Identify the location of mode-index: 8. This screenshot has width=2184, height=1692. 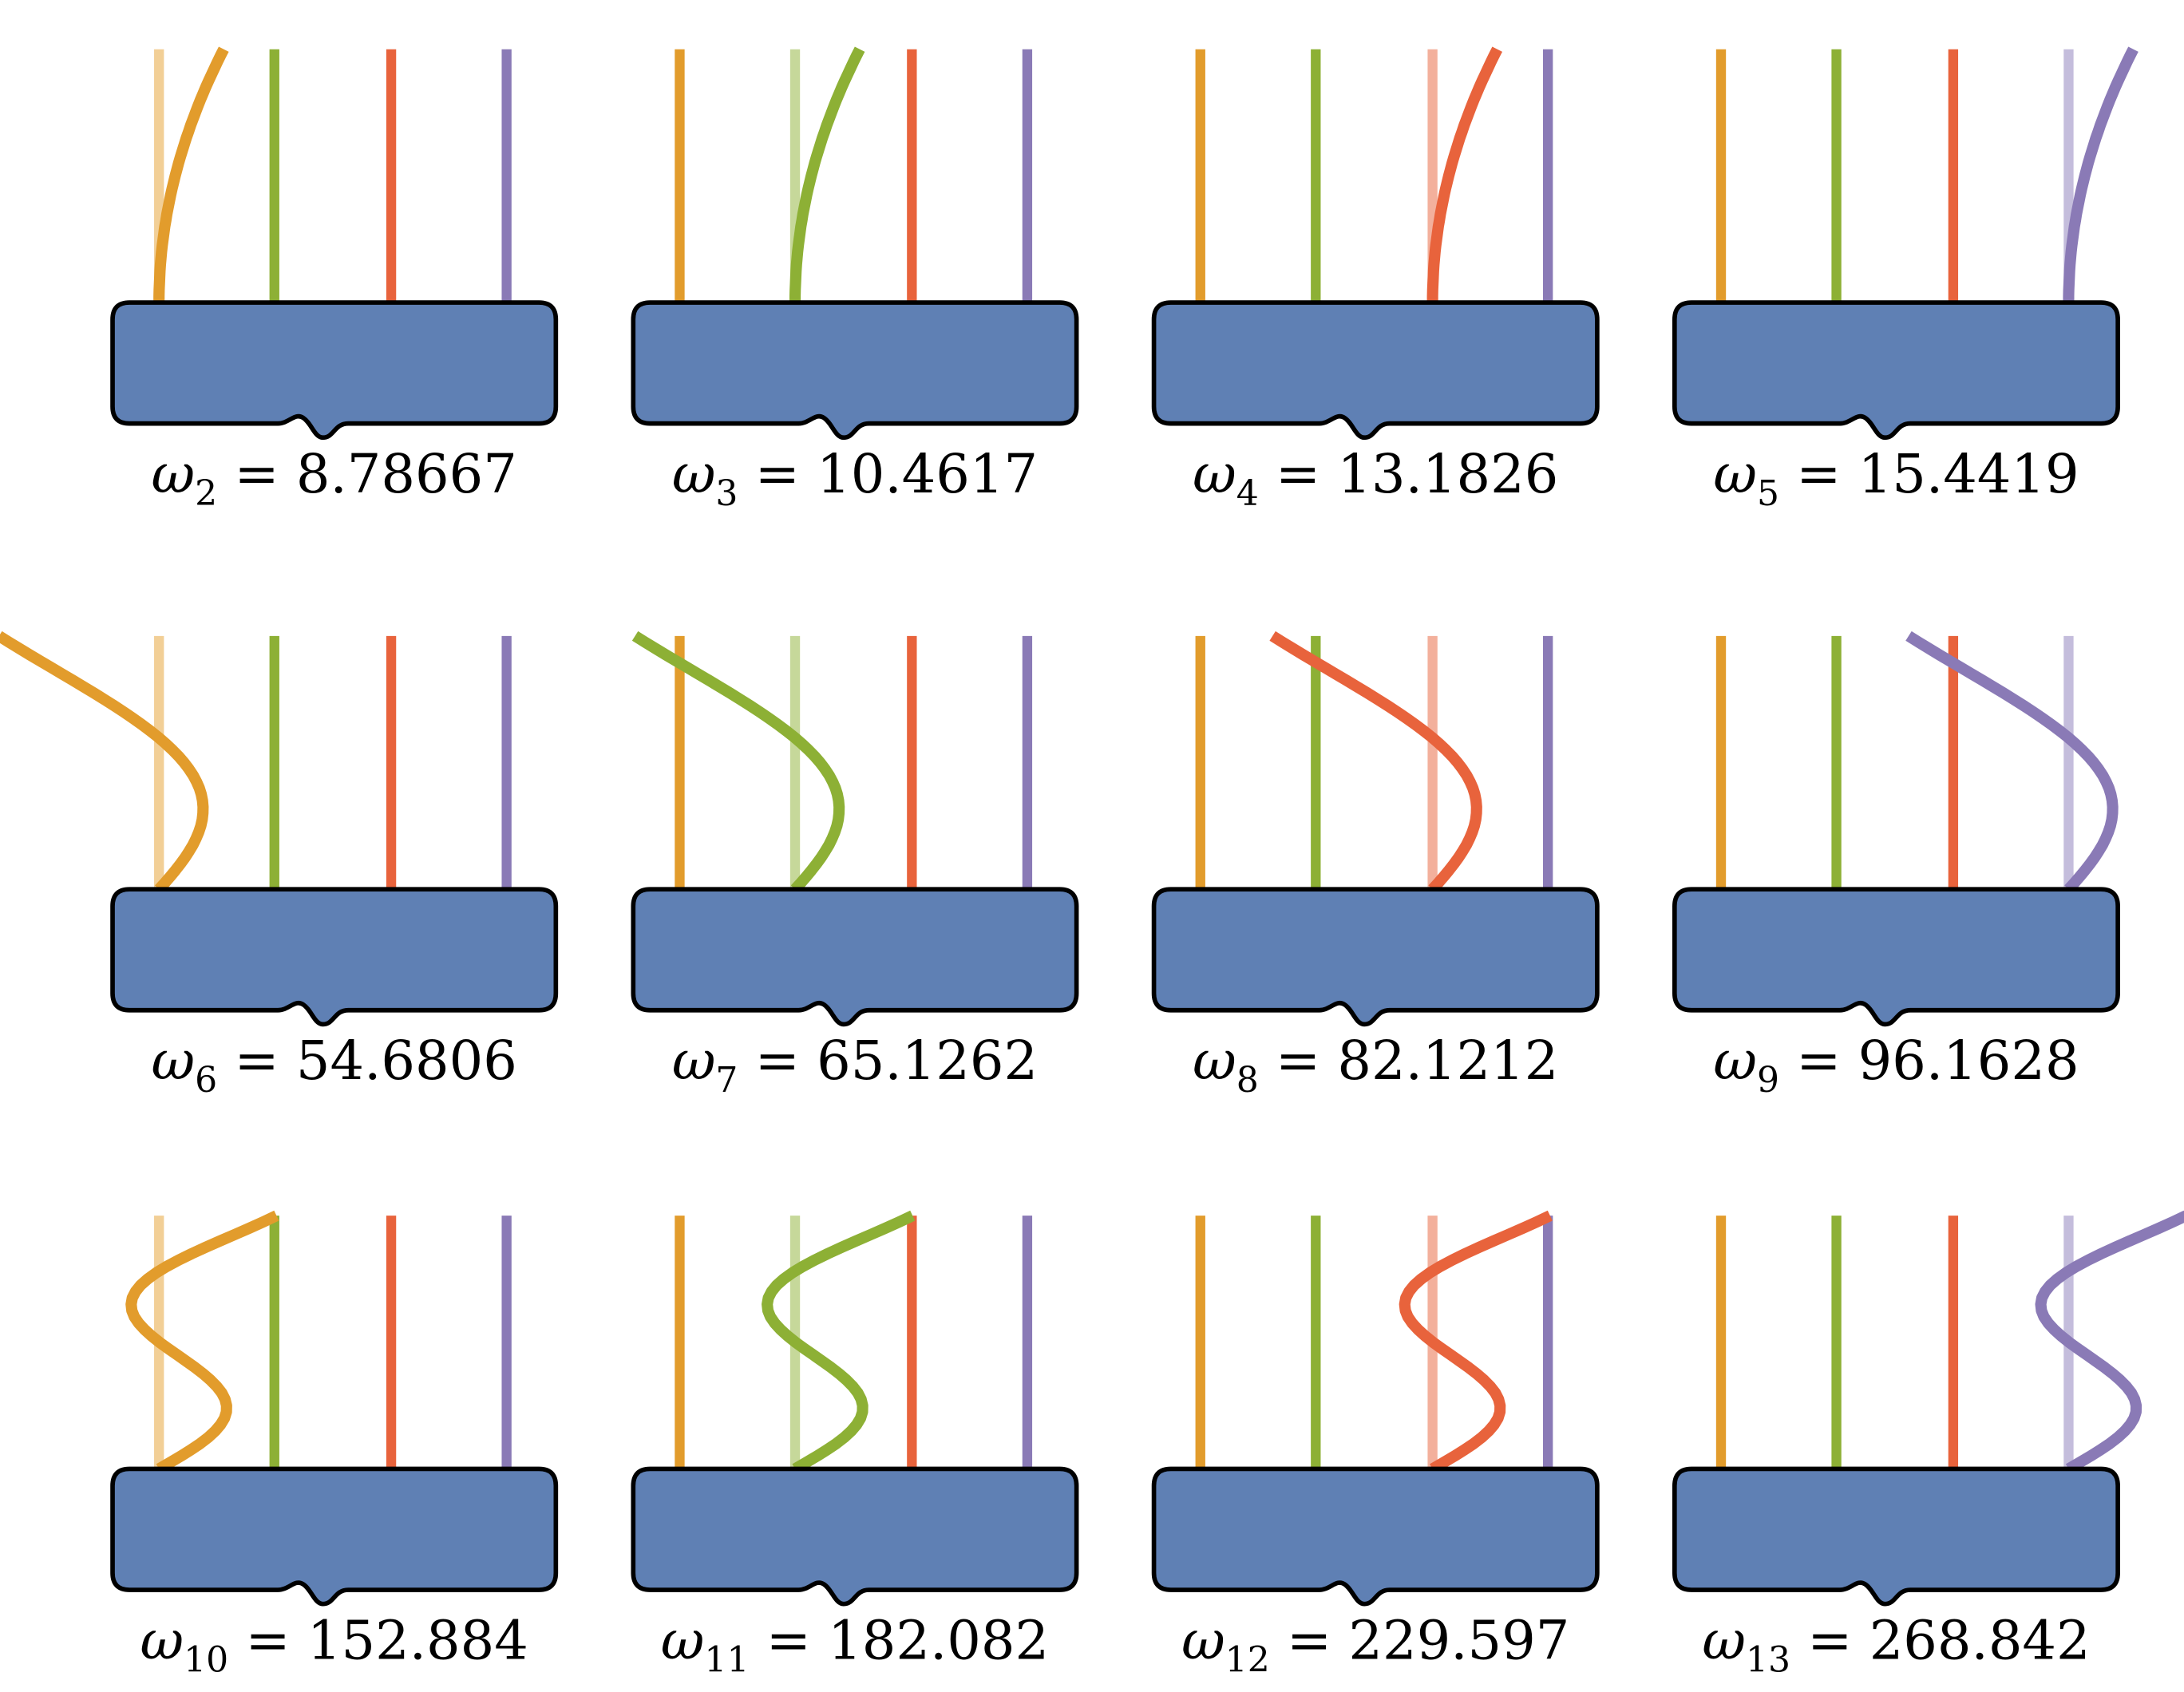
(1247, 1080).